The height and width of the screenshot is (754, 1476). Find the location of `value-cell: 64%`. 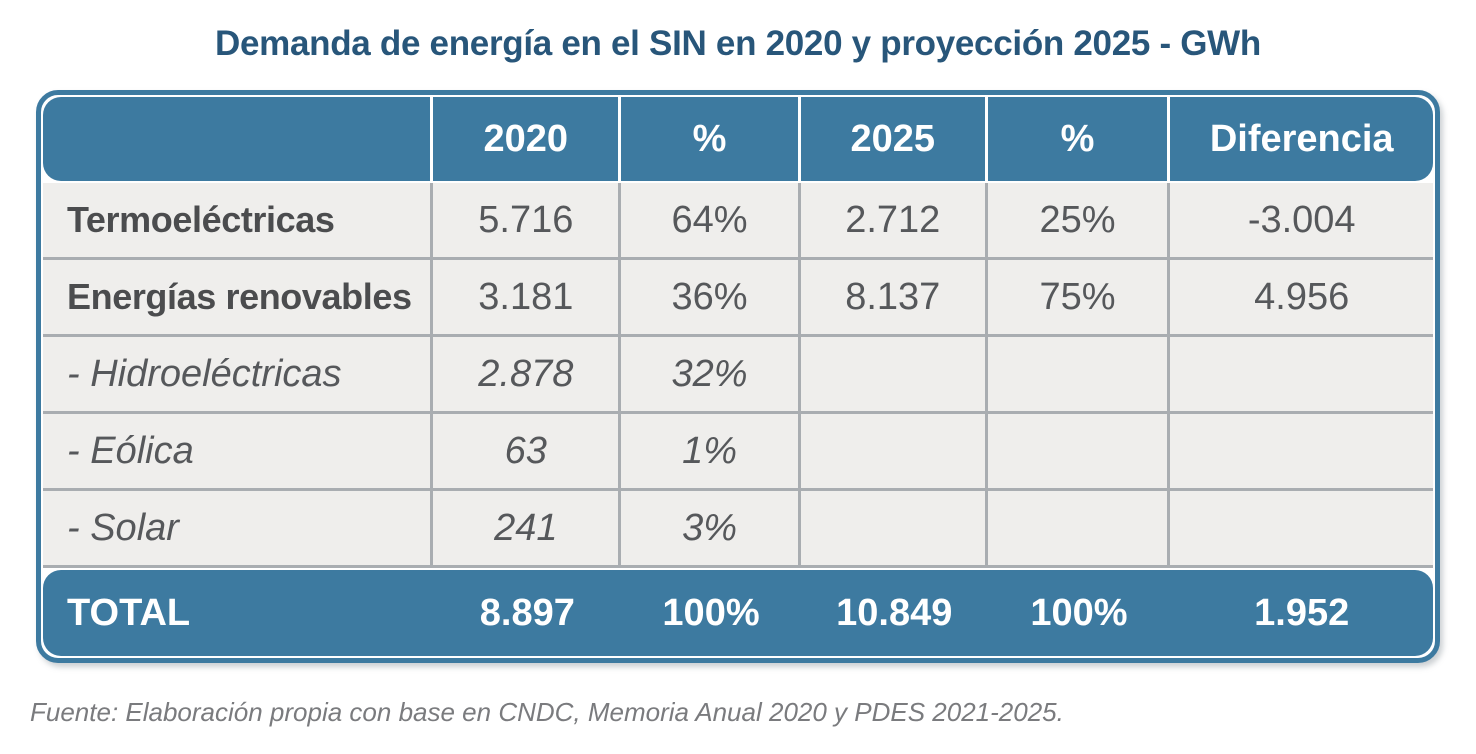

value-cell: 64% is located at coordinates (711, 220).